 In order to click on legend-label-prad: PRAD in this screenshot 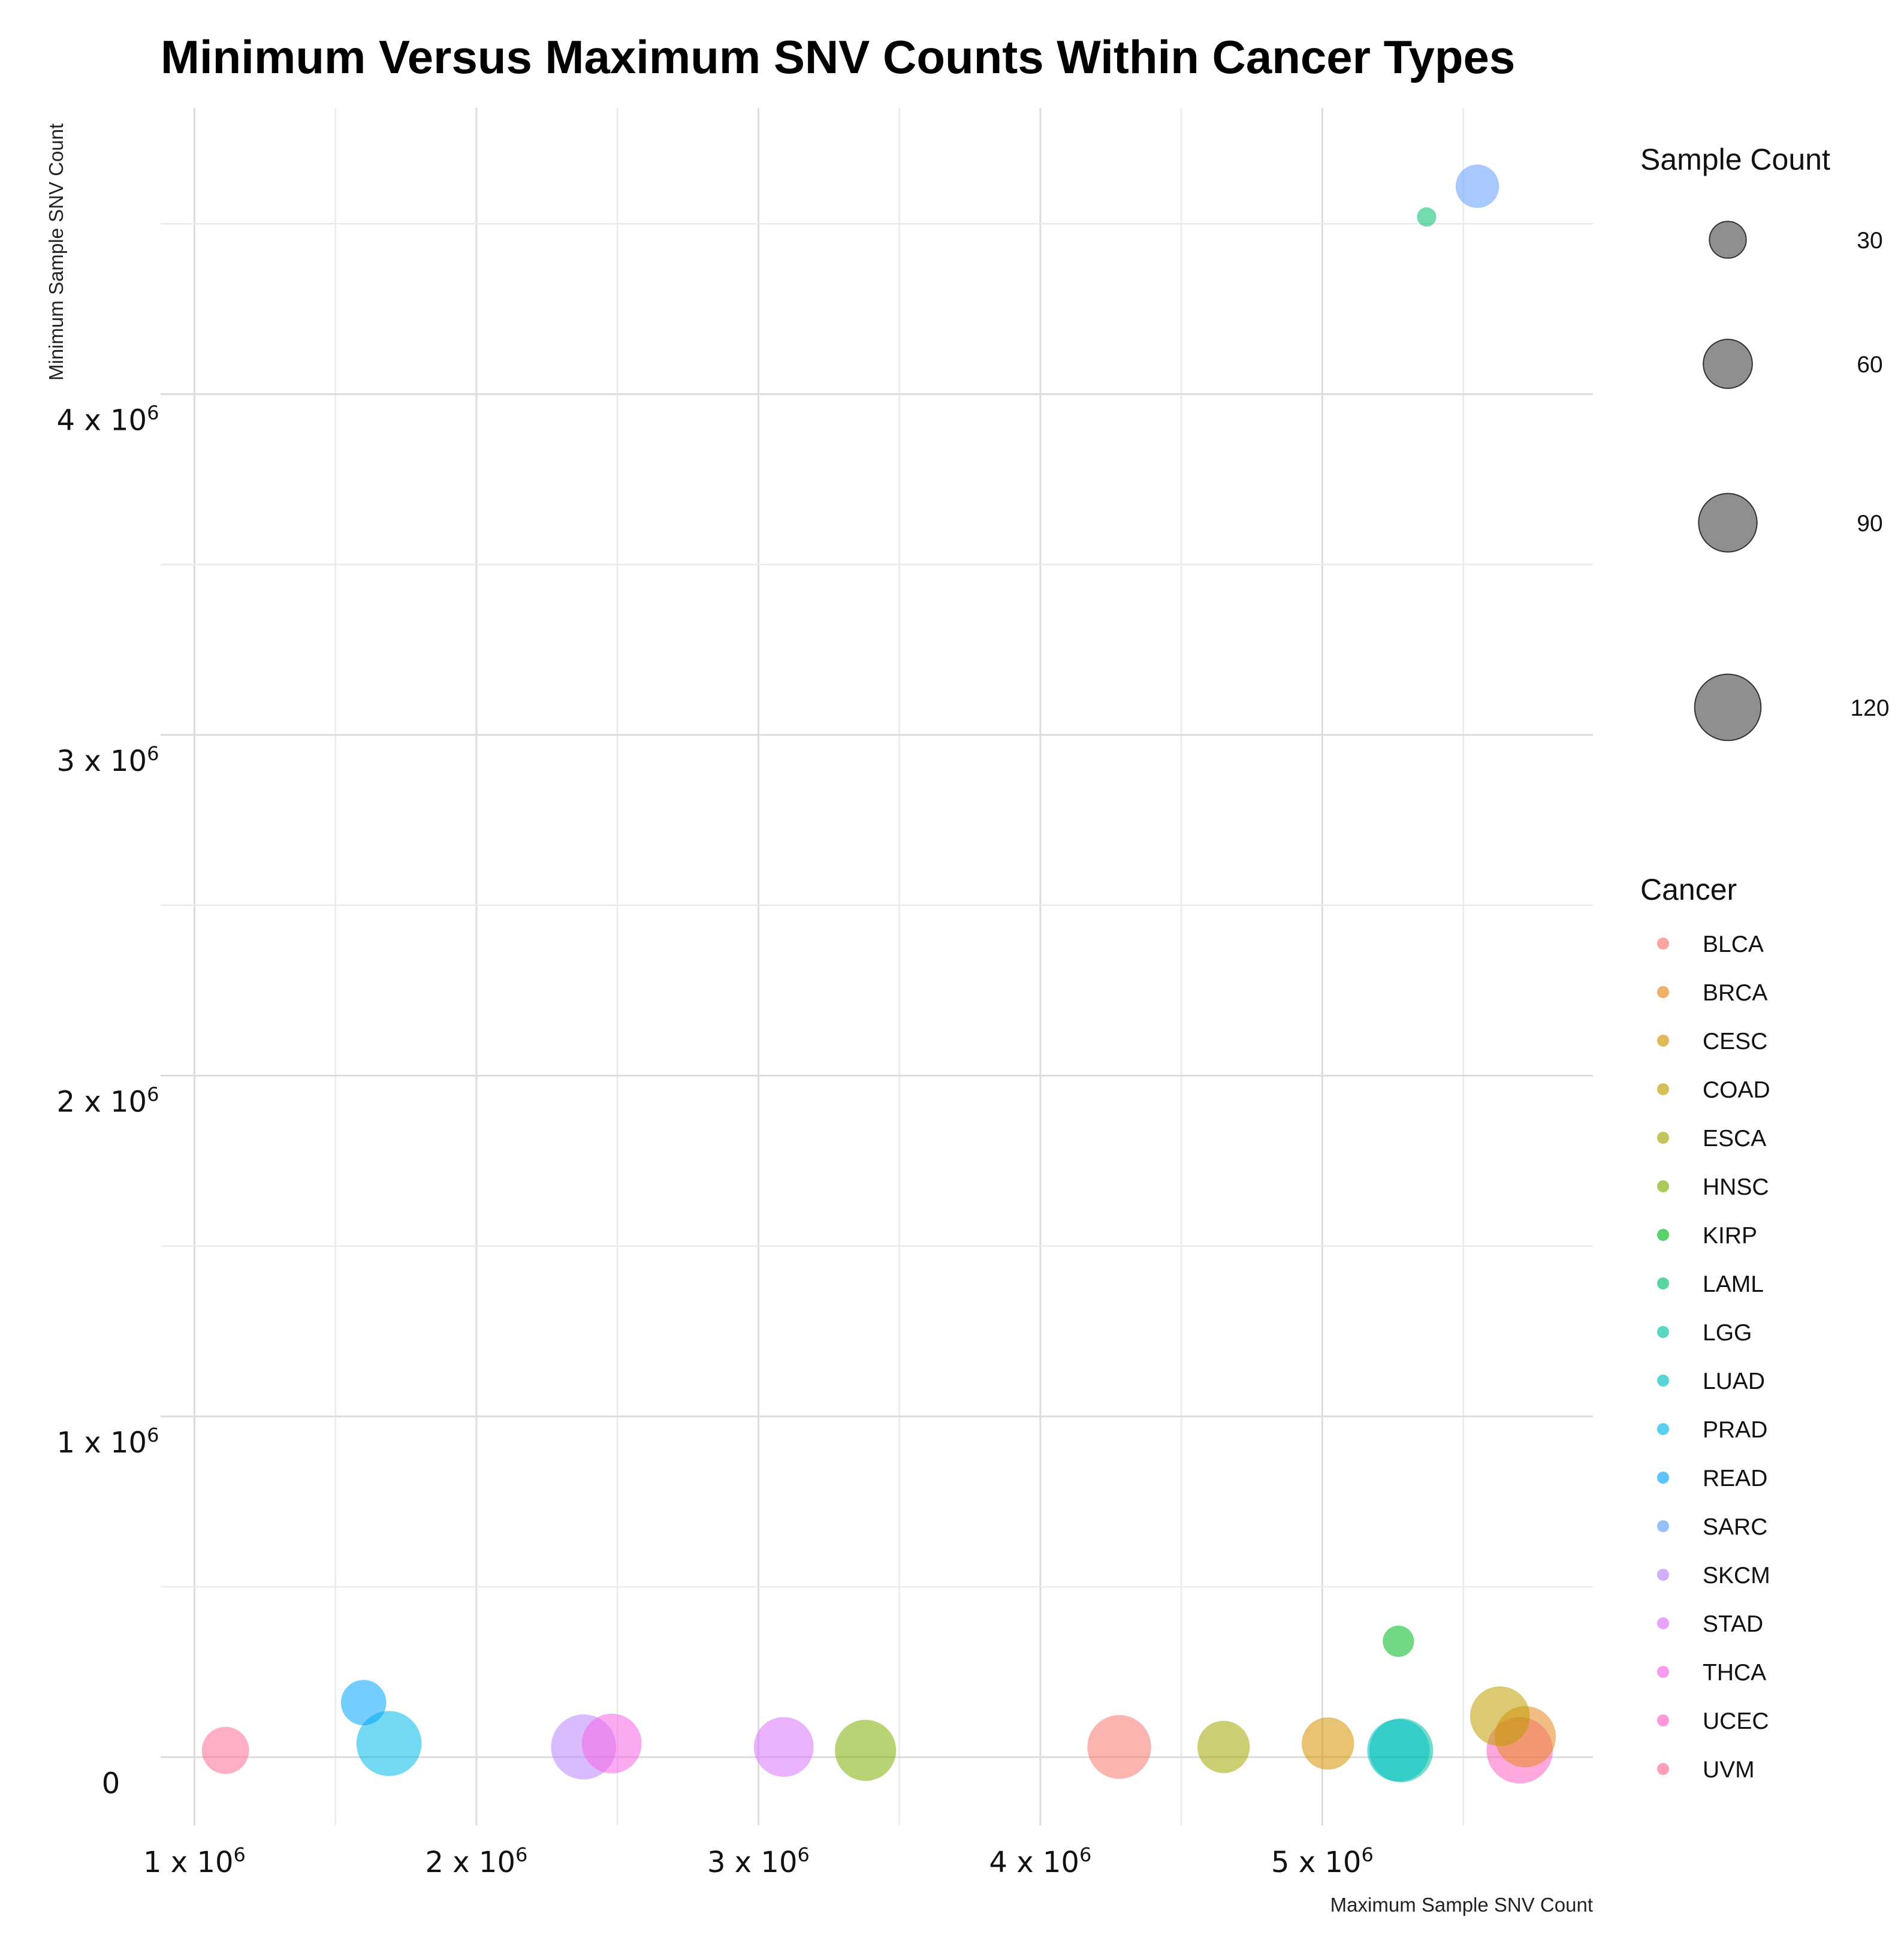, I will do `click(1735, 1430)`.